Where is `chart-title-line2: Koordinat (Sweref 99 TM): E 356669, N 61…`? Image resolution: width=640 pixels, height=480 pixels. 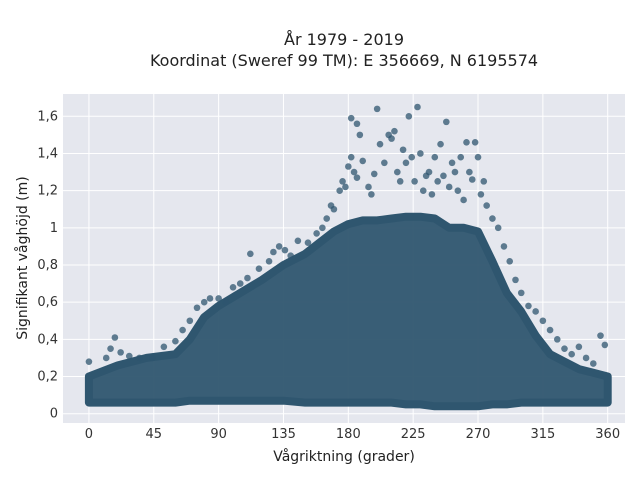
chart-title-line2: Koordinat (Sweref 99 TM): E 356669, N 61… is located at coordinates (344, 60).